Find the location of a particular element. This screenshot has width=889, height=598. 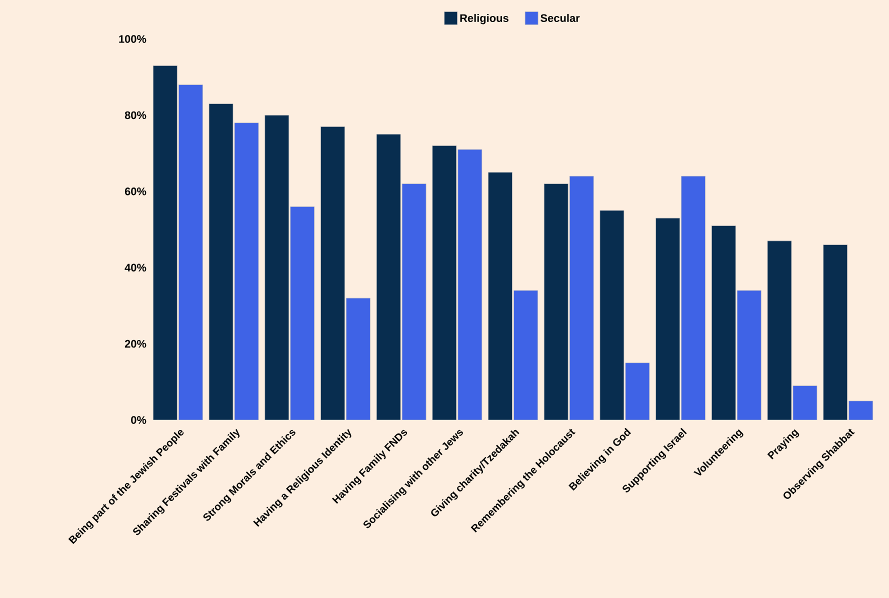

legend-label: Religious is located at coordinates (484, 19).